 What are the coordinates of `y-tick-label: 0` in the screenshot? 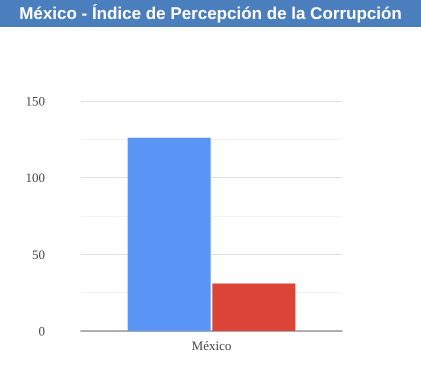 It's located at (41, 331).